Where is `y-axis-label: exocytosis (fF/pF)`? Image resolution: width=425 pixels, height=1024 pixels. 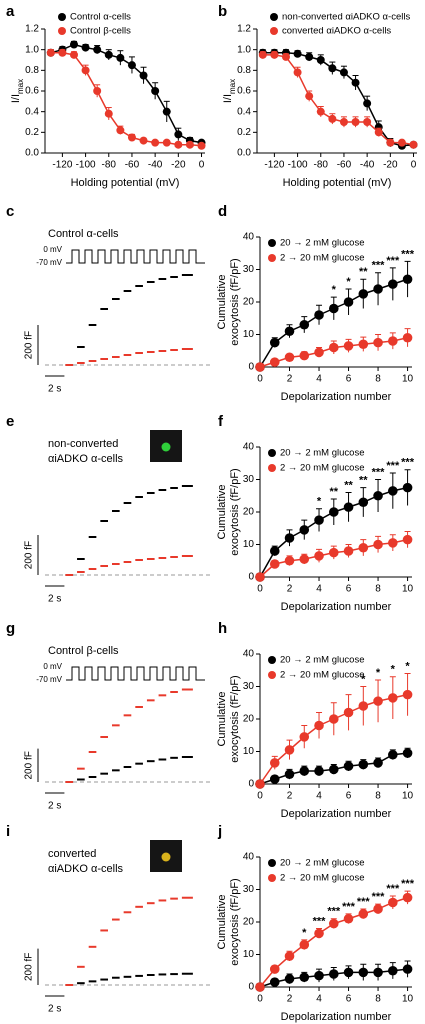 y-axis-label: exocytosis (fF/pF) is located at coordinates (235, 921).